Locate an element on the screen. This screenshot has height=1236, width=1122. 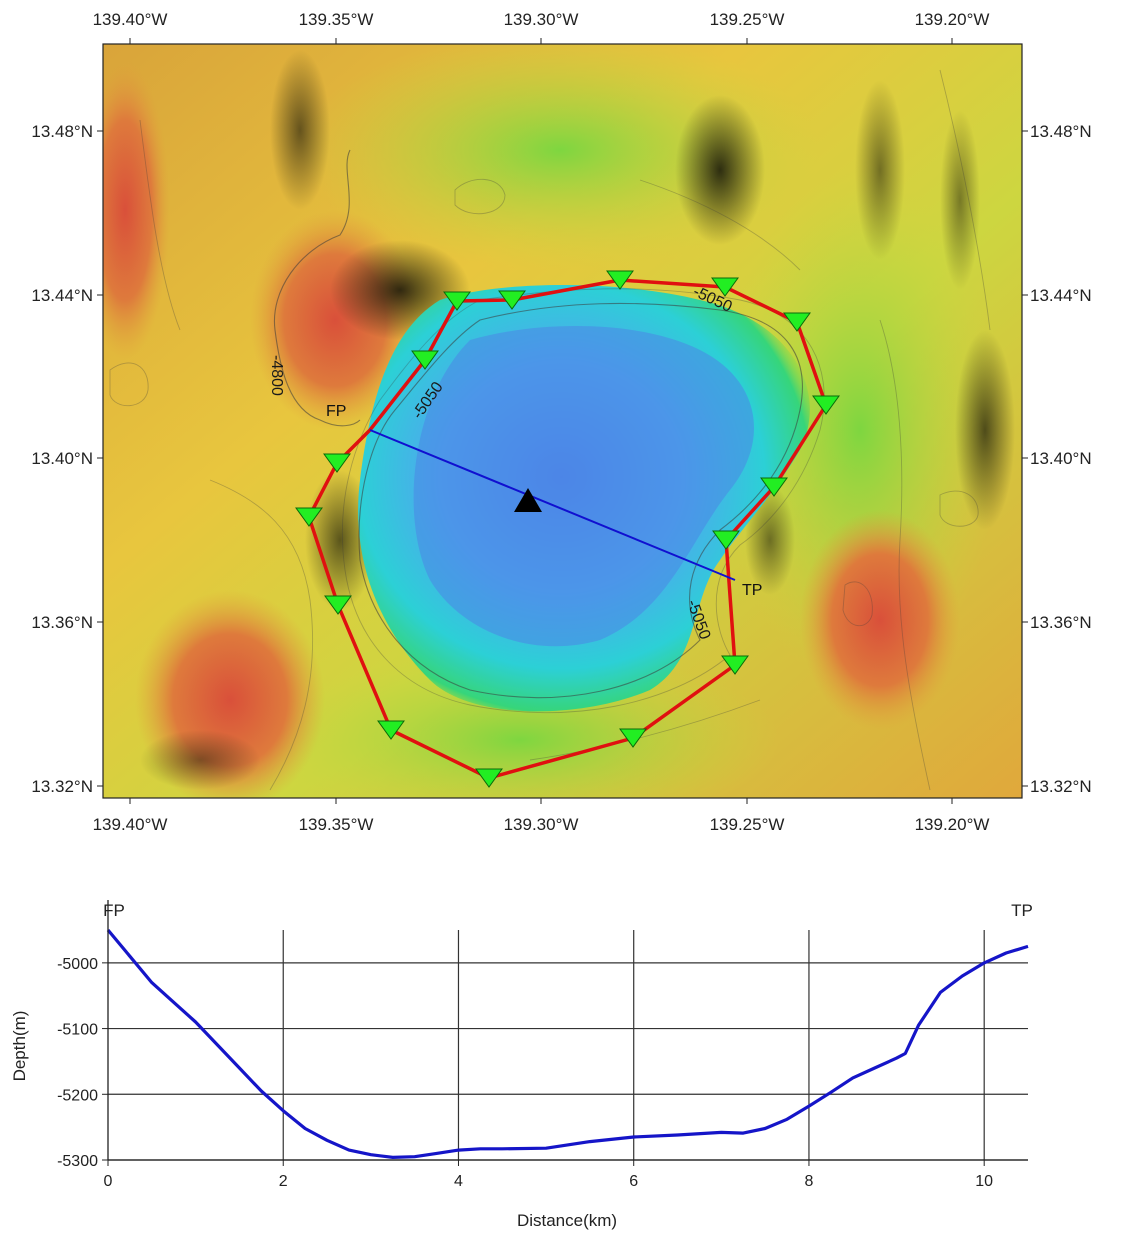
x-tick-label: 10 is located at coordinates (984, 1181).